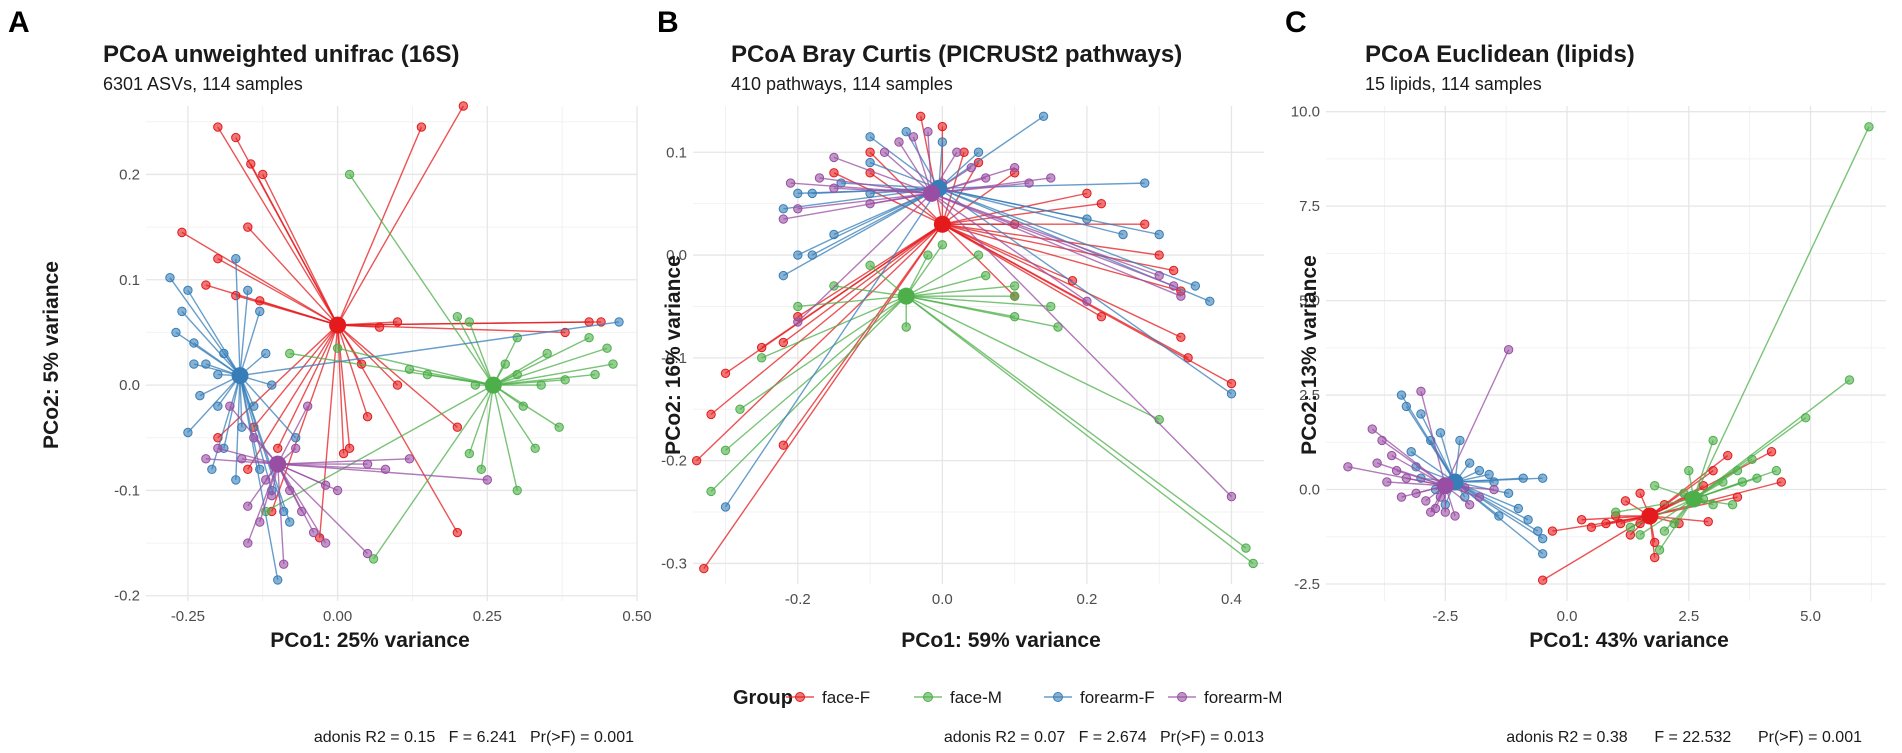 Image resolution: width=1902 pixels, height=753 pixels. I want to click on y-tick-label: 0.0, so click(1309, 490).